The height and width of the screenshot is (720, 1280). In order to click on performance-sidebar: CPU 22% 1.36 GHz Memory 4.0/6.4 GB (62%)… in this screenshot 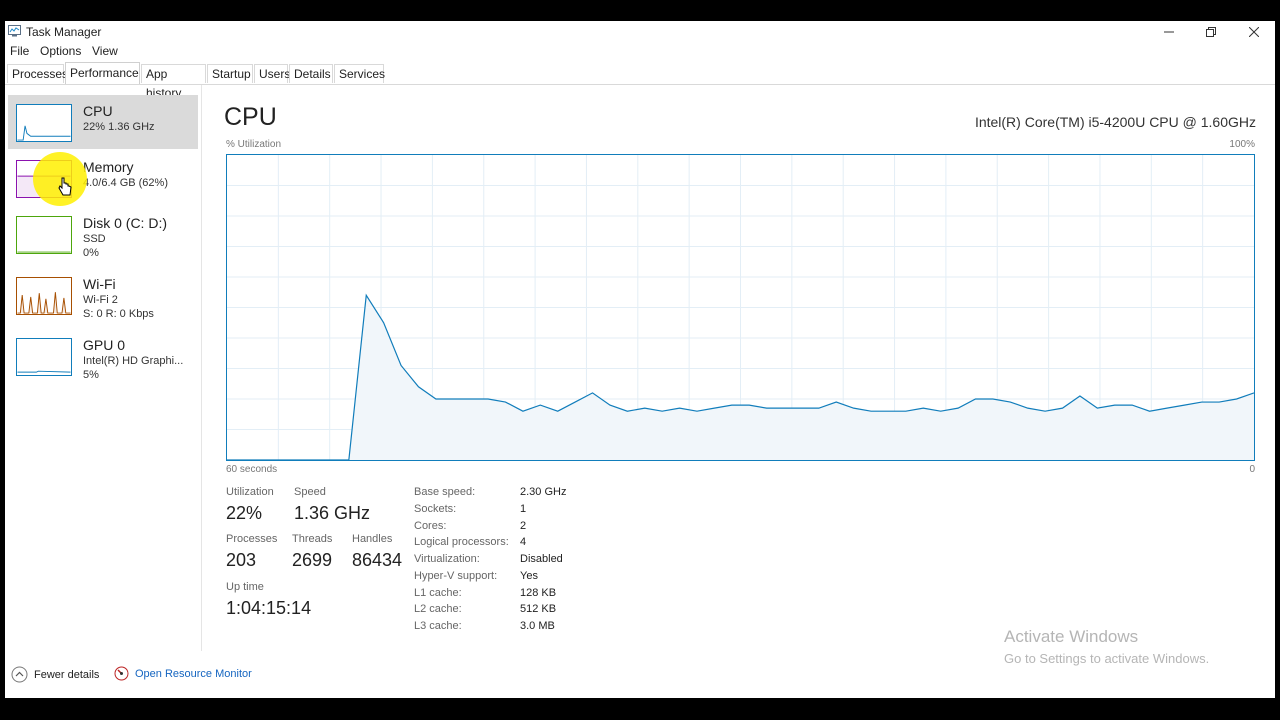, I will do `click(103, 368)`.